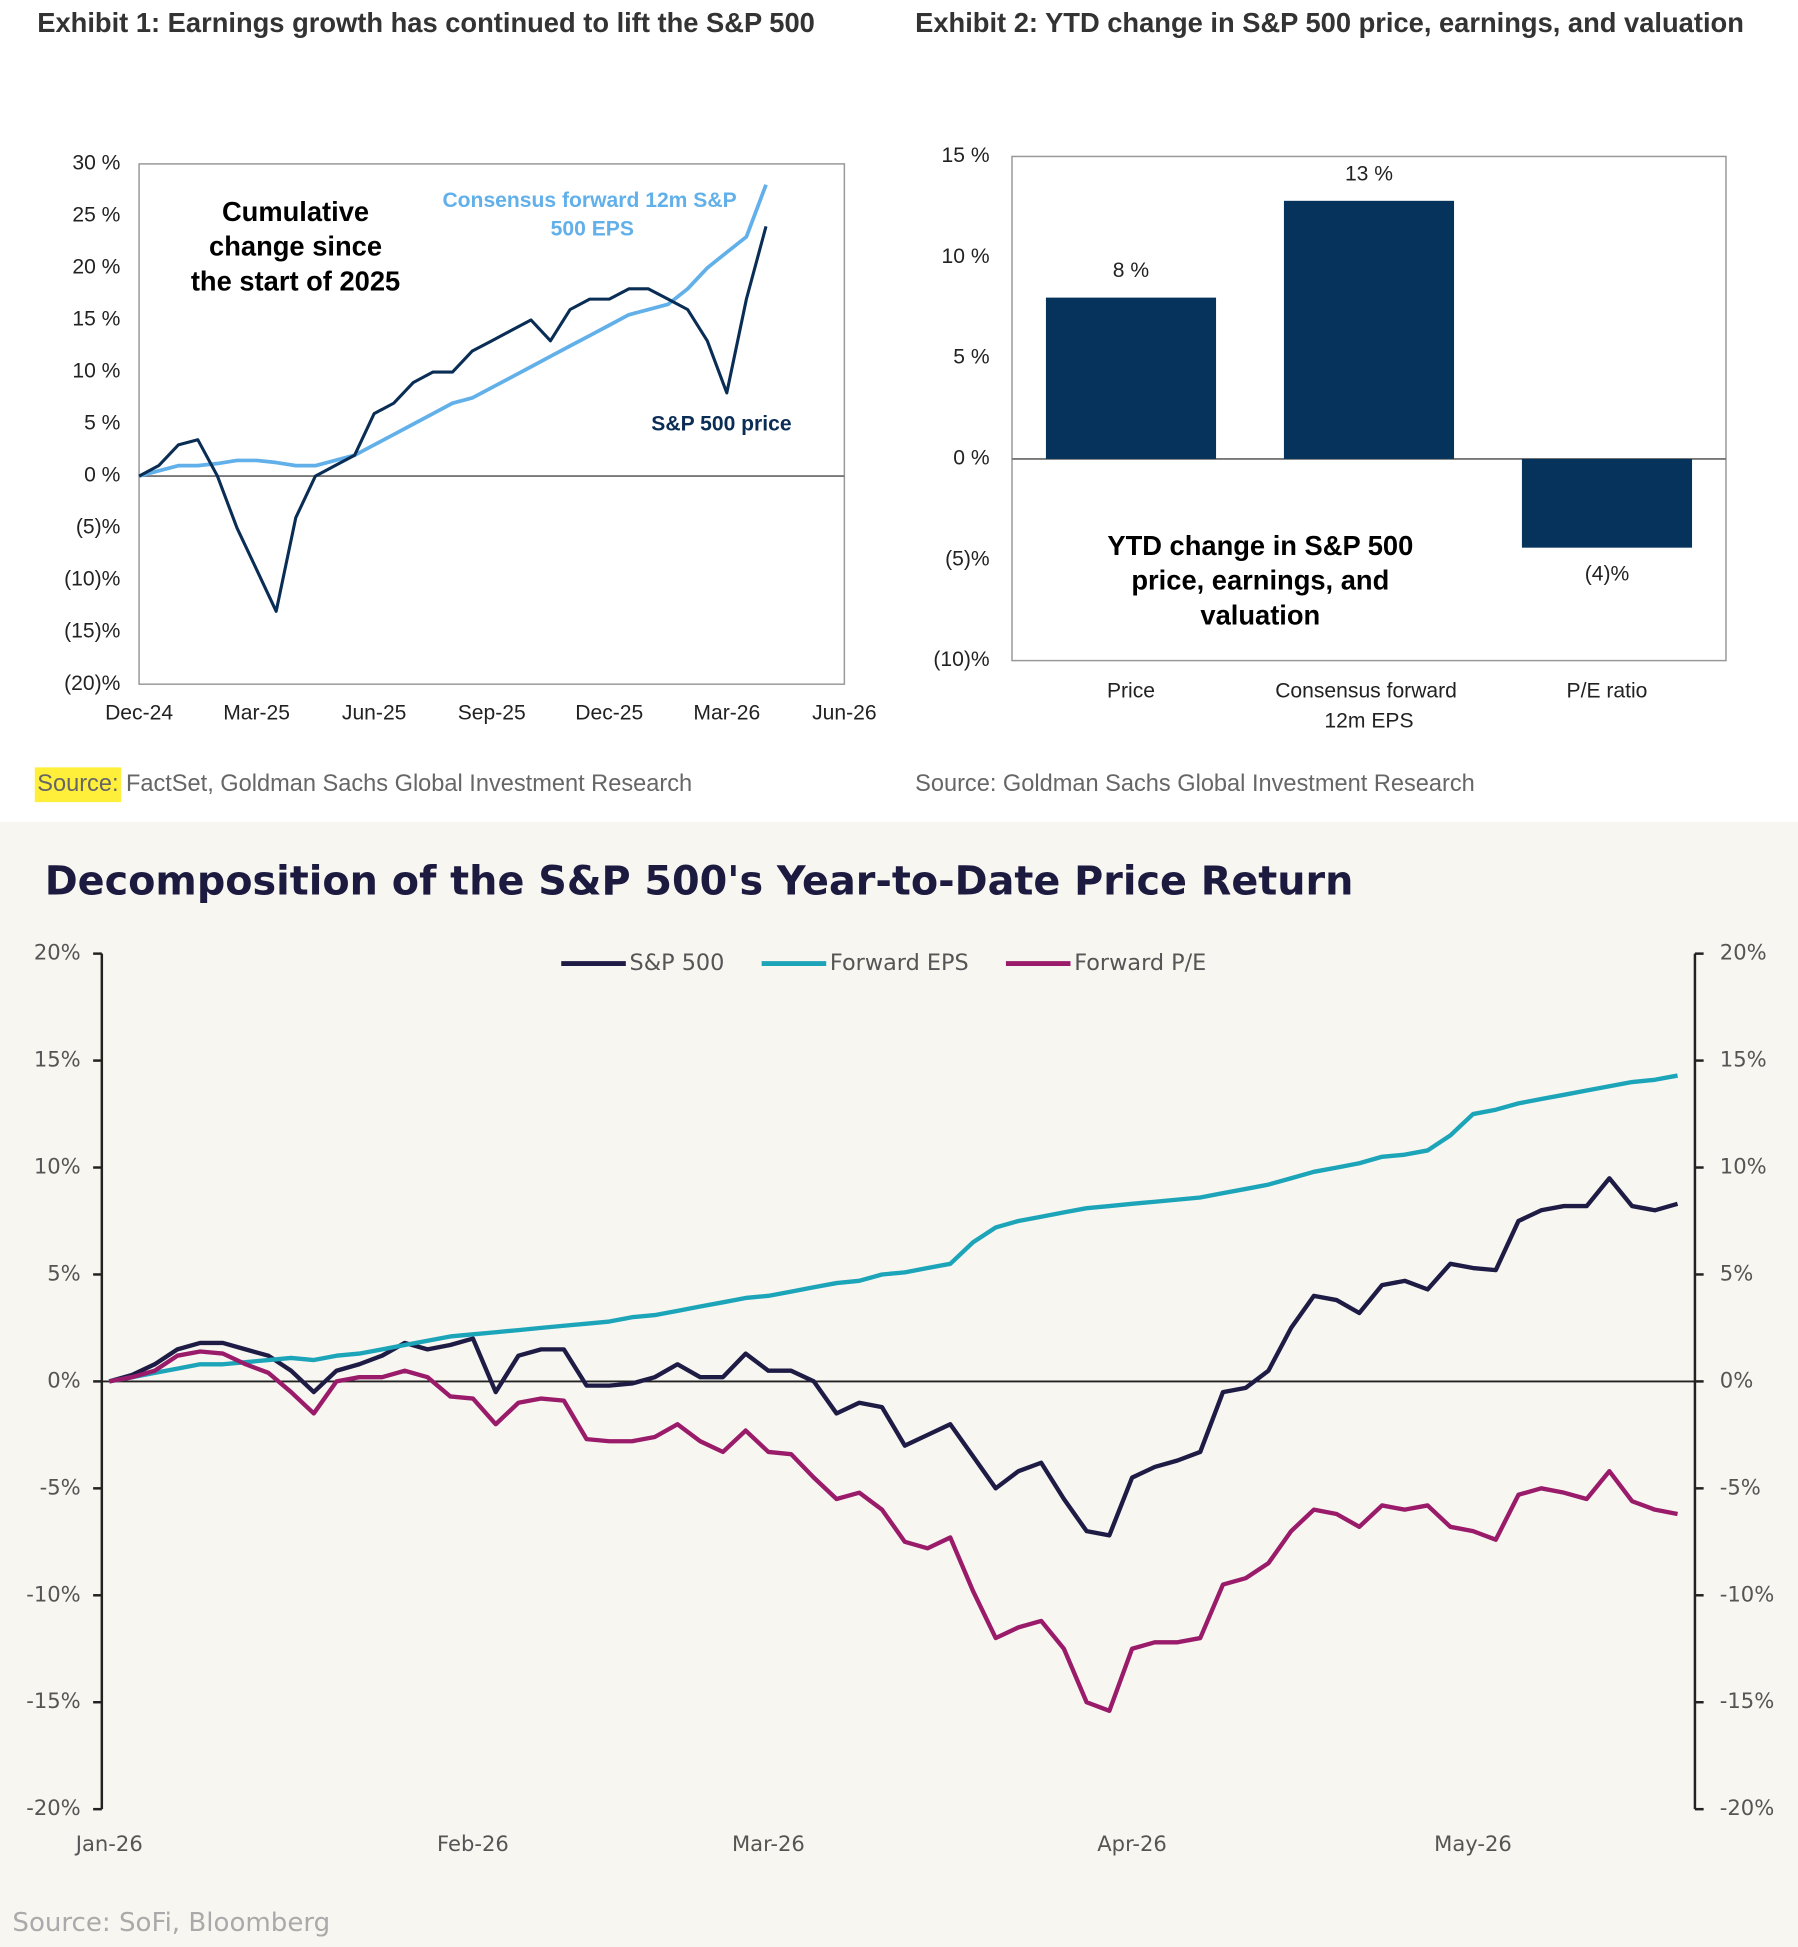 The image size is (1798, 1947). What do you see at coordinates (53, 1593) in the screenshot?
I see `y-tick-label: -10%` at bounding box center [53, 1593].